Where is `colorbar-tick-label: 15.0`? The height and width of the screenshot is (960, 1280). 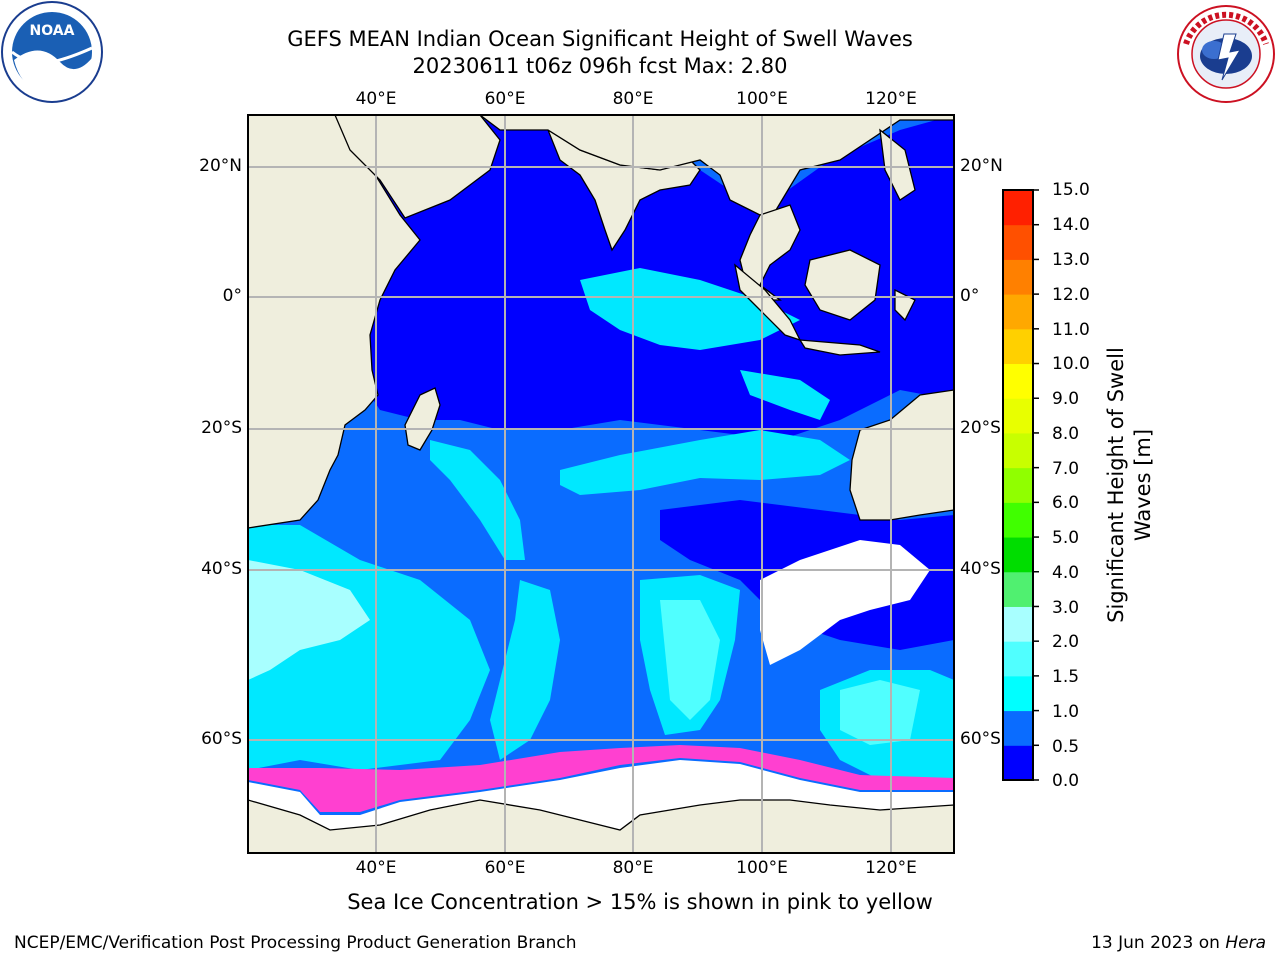
colorbar-tick-label: 15.0 is located at coordinates (1071, 190).